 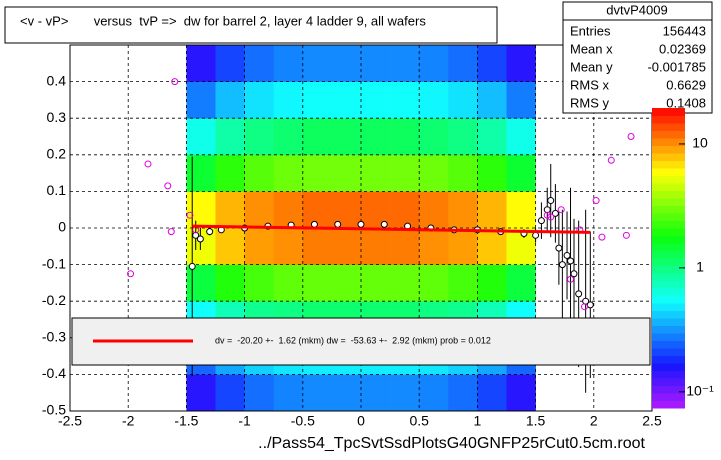 I want to click on stats-title: dvtvP4009, so click(x=636, y=9).